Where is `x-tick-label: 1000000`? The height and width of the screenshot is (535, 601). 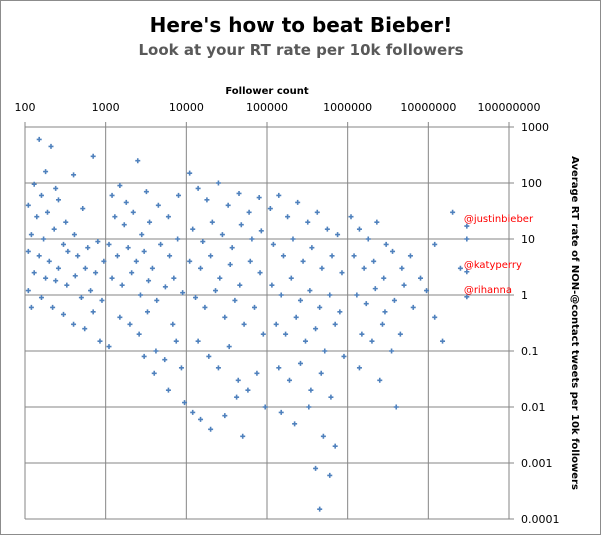 x-tick-label: 1000000 is located at coordinates (347, 107).